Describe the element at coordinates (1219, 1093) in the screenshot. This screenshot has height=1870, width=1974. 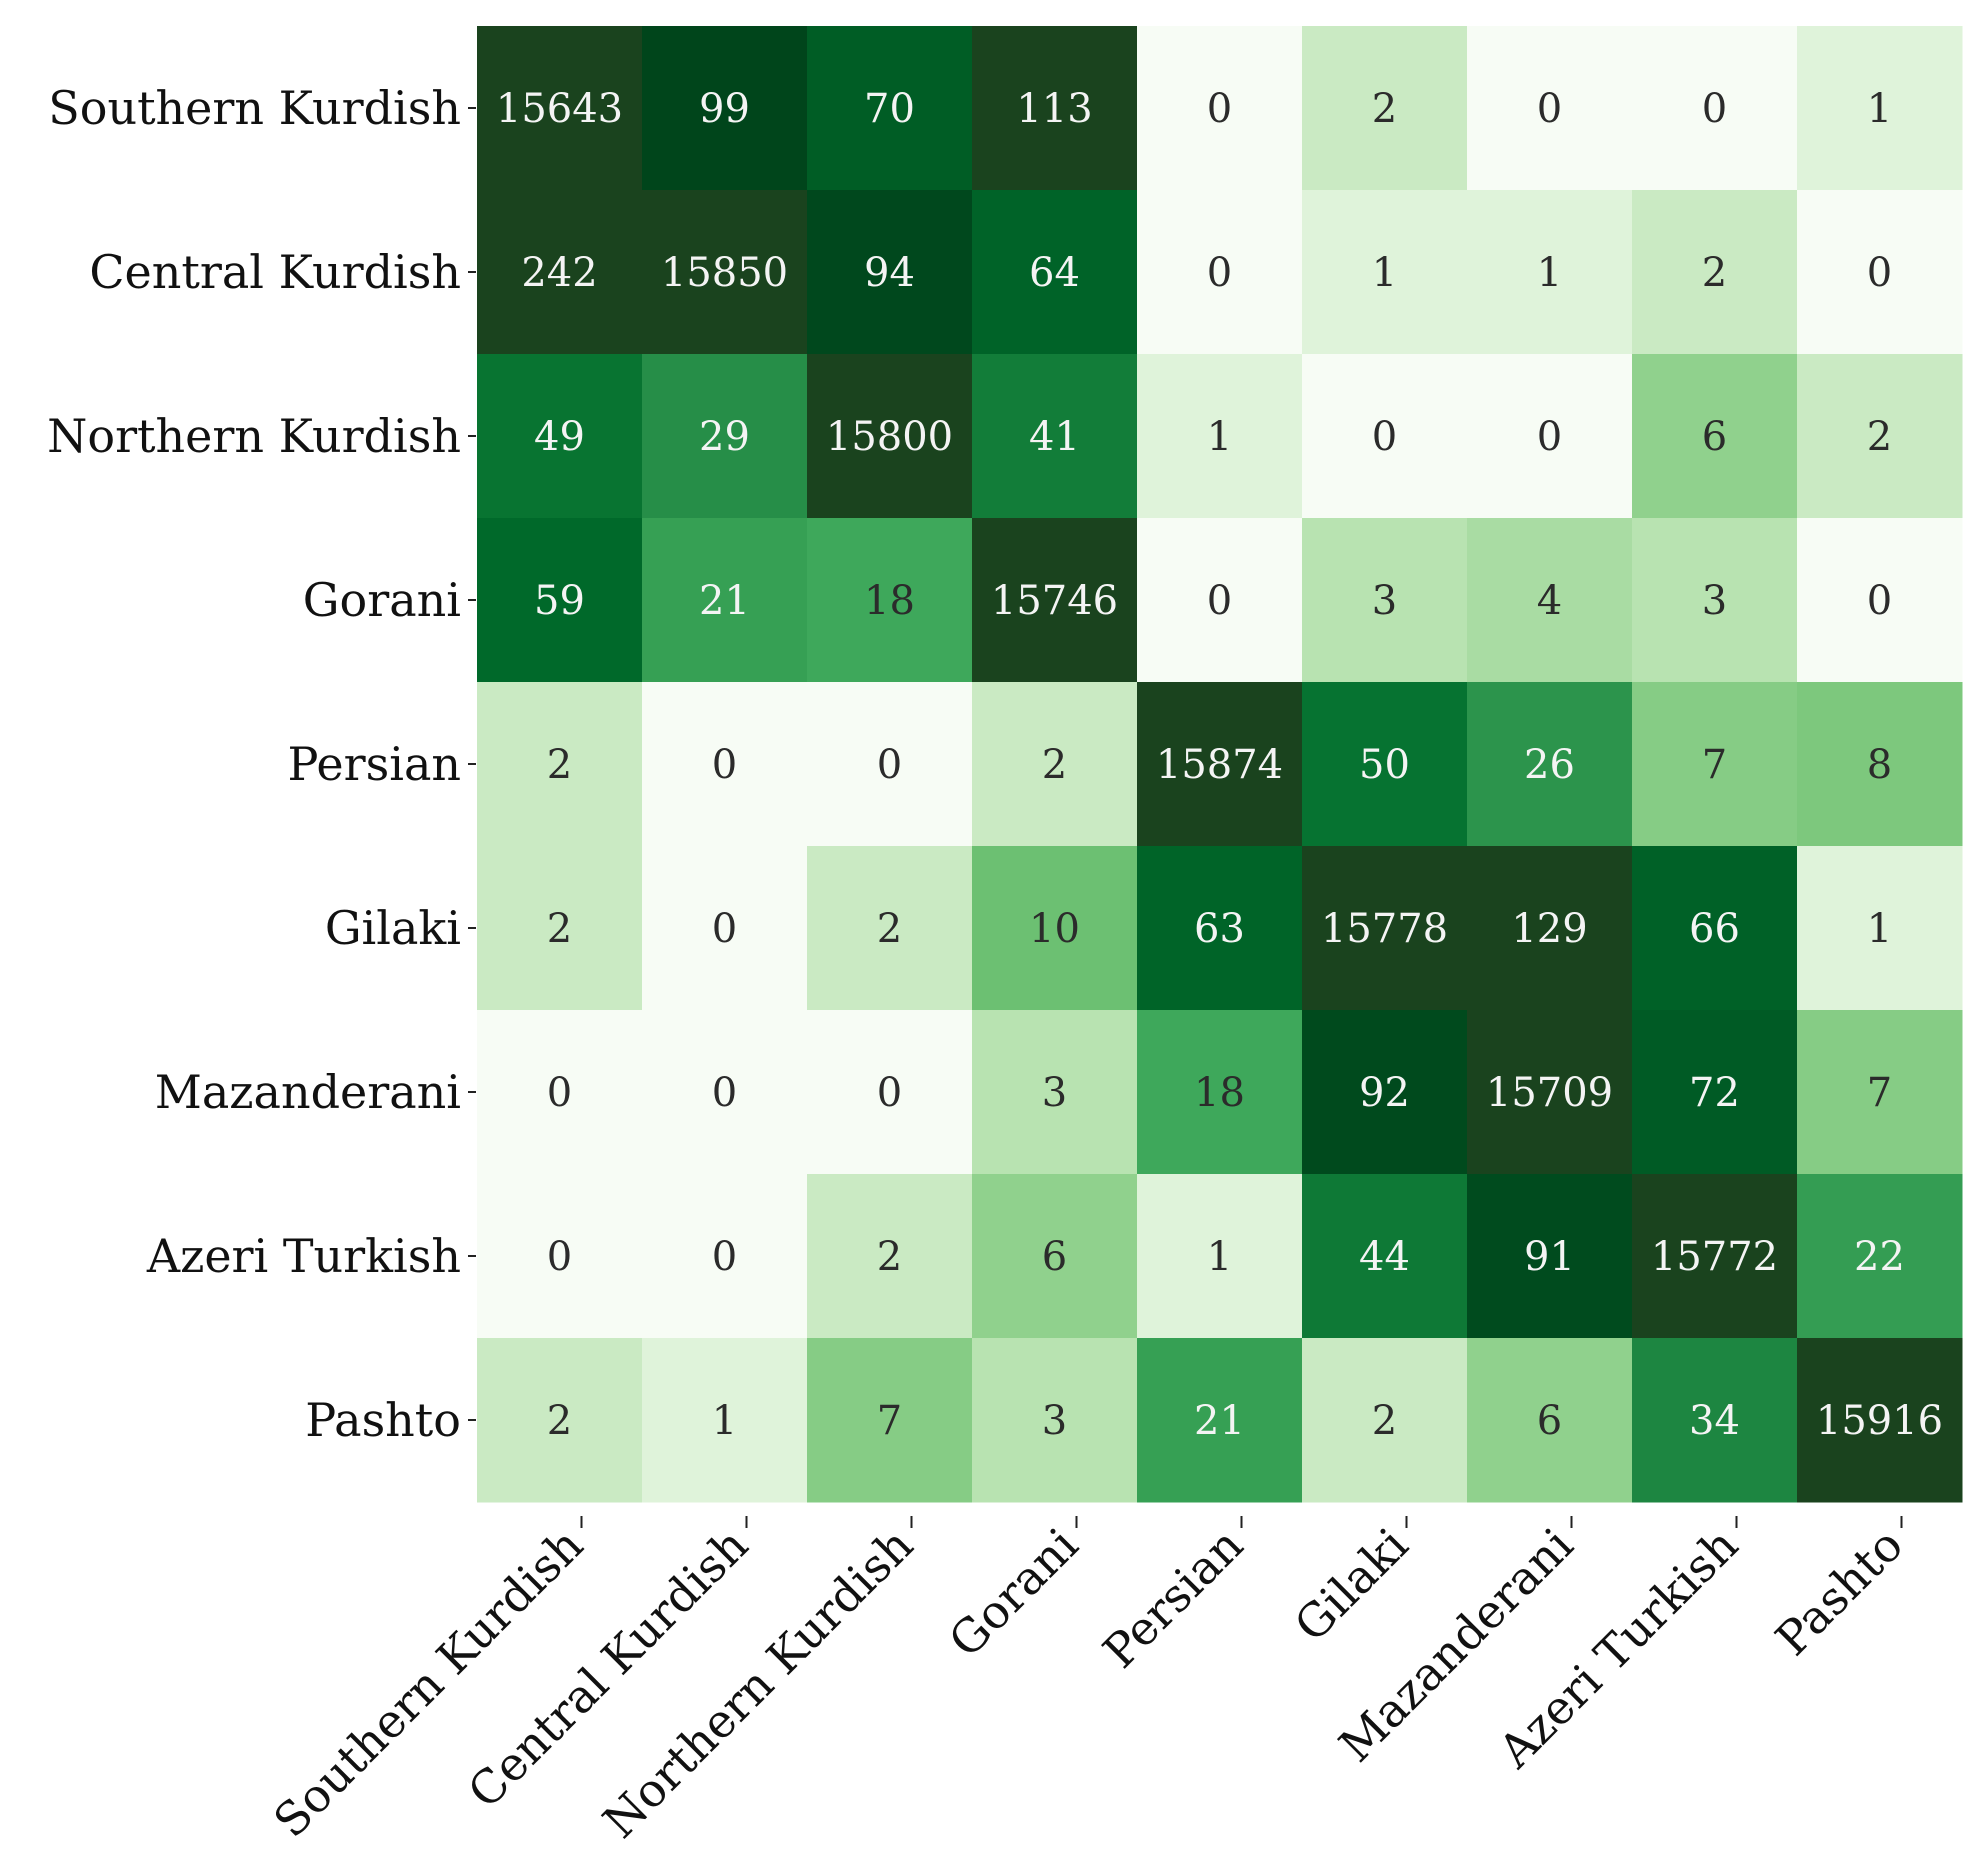
I see `cell-value-label: 18` at that location.